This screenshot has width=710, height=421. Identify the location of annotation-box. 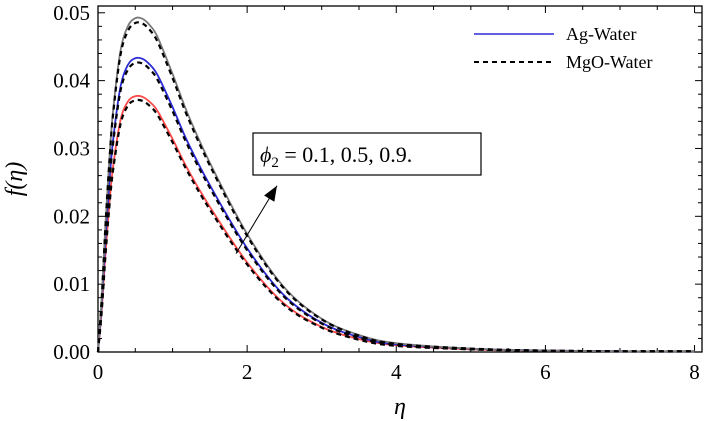
(367, 154).